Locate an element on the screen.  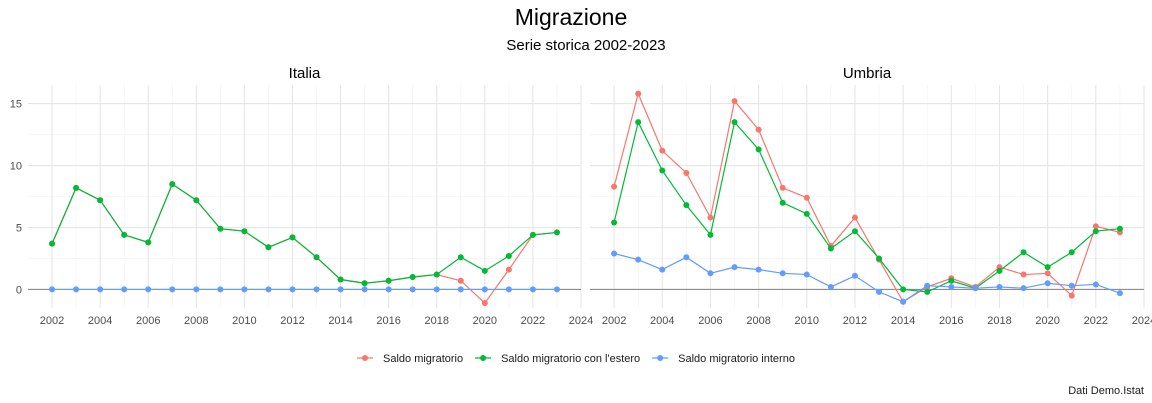
legend-item: Saldo migratorio con l'estero is located at coordinates (557, 359).